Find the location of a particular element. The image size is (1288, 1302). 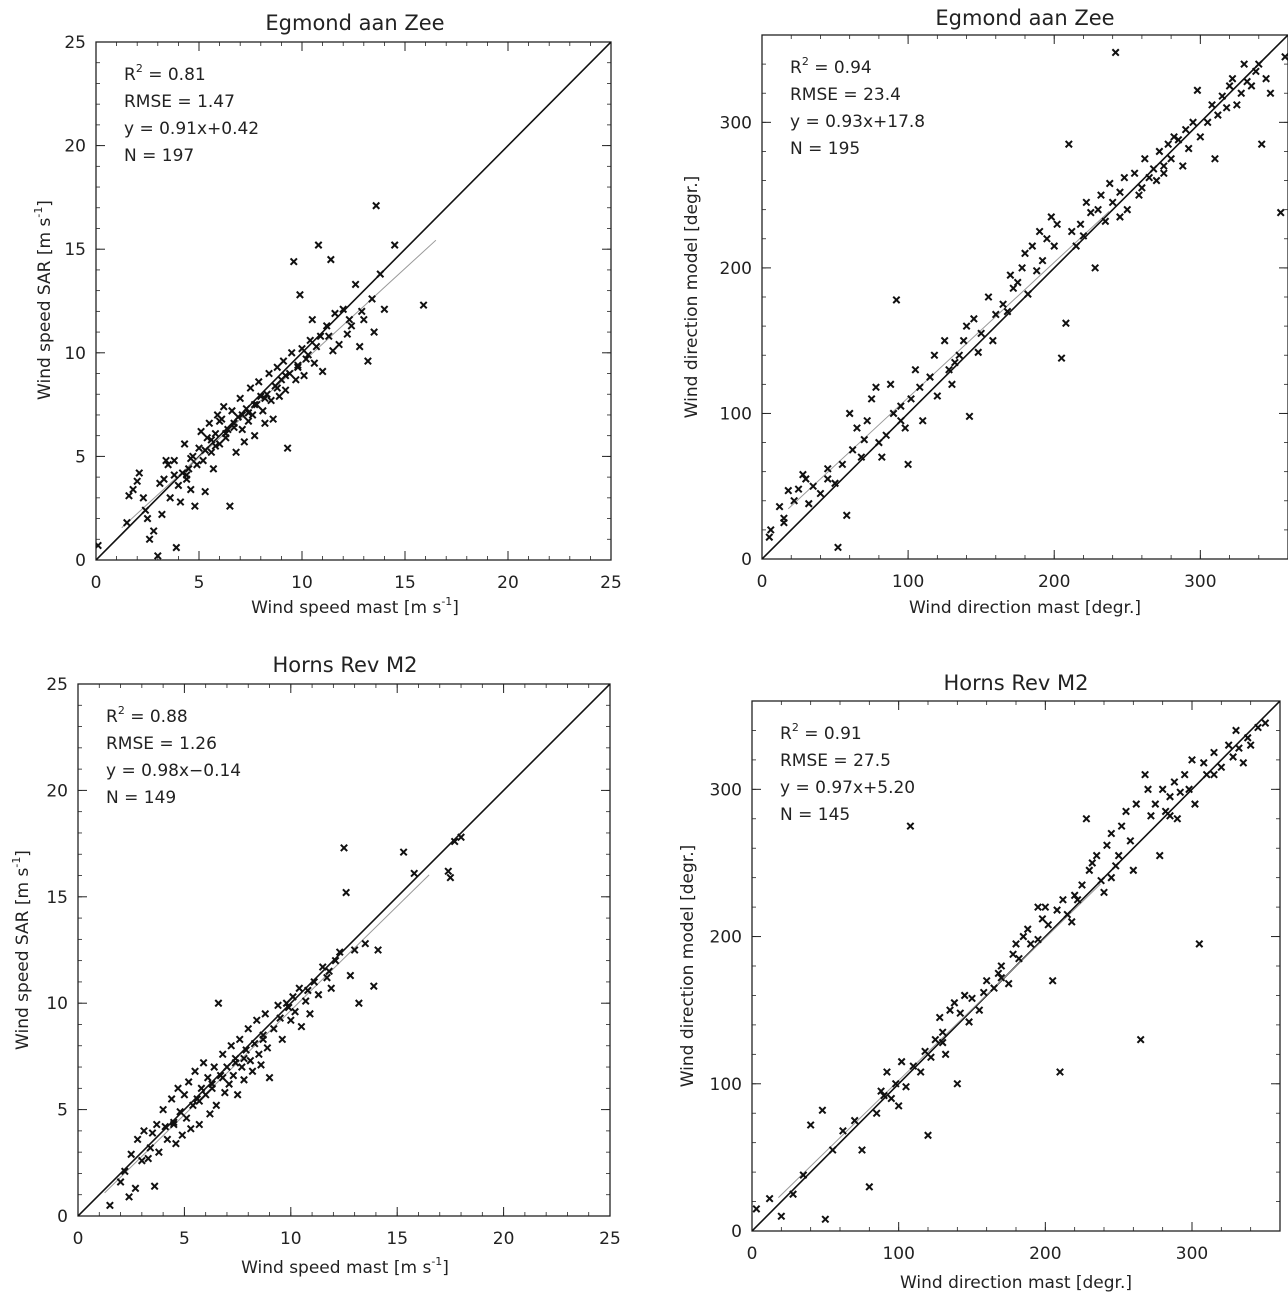

x-tick-label: 300 is located at coordinates (1192, 1254).